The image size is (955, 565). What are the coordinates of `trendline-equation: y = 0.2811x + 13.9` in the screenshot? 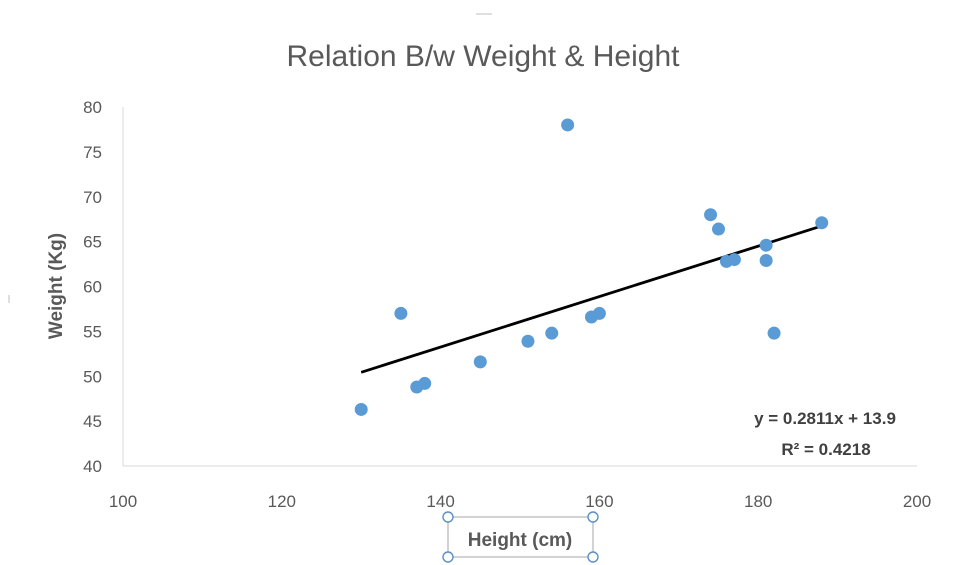 It's located at (825, 418).